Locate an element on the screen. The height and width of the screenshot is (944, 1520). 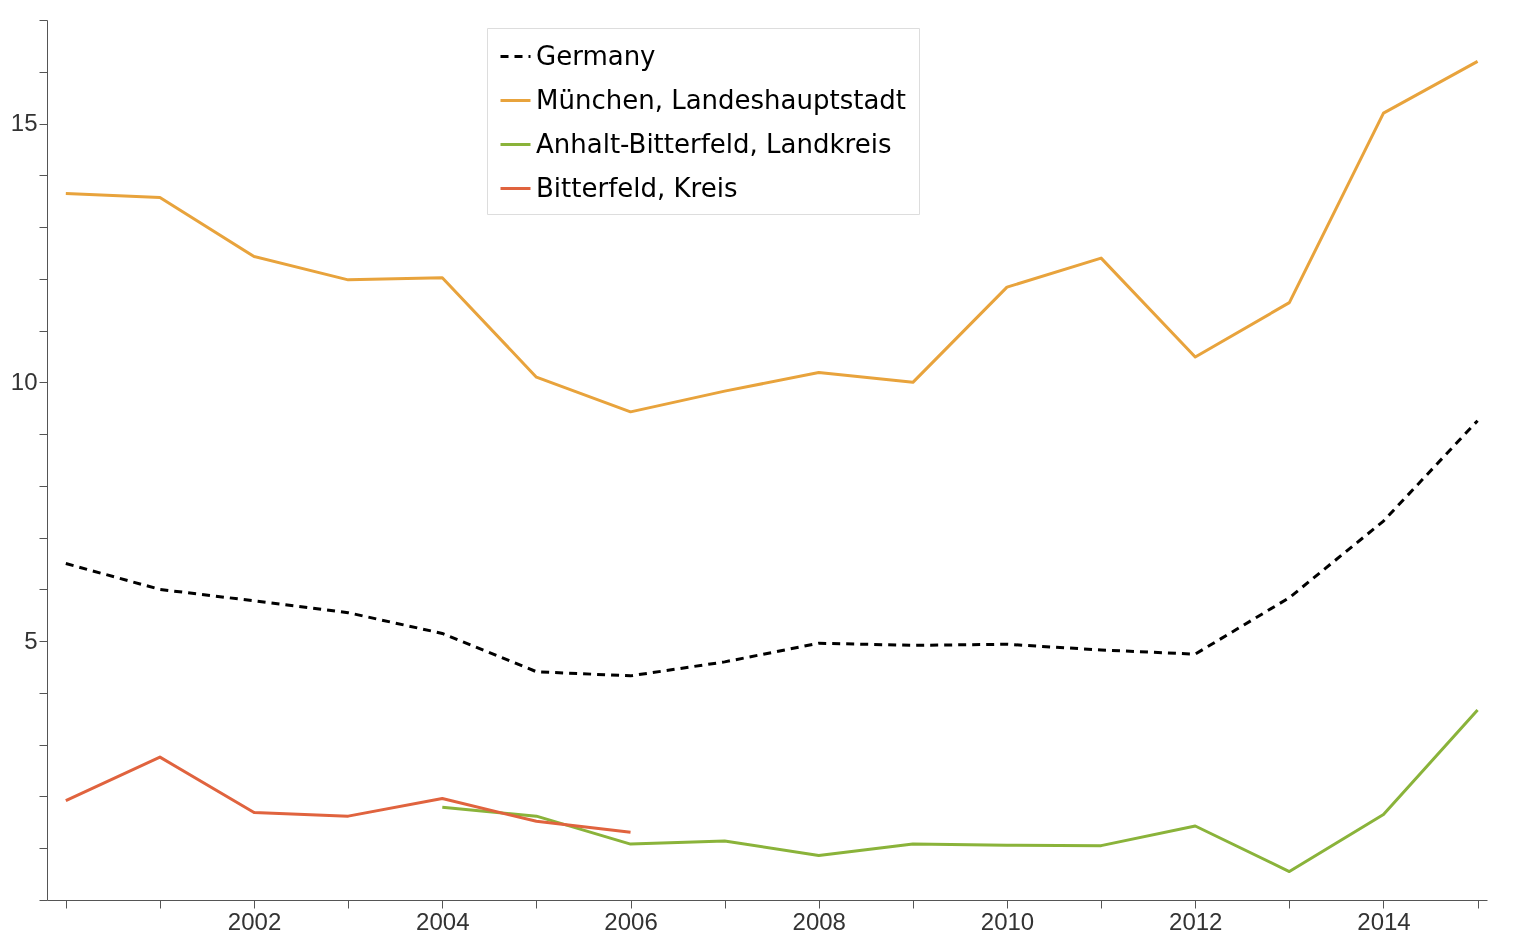
x-tick-label: 2010 is located at coordinates (1007, 921).